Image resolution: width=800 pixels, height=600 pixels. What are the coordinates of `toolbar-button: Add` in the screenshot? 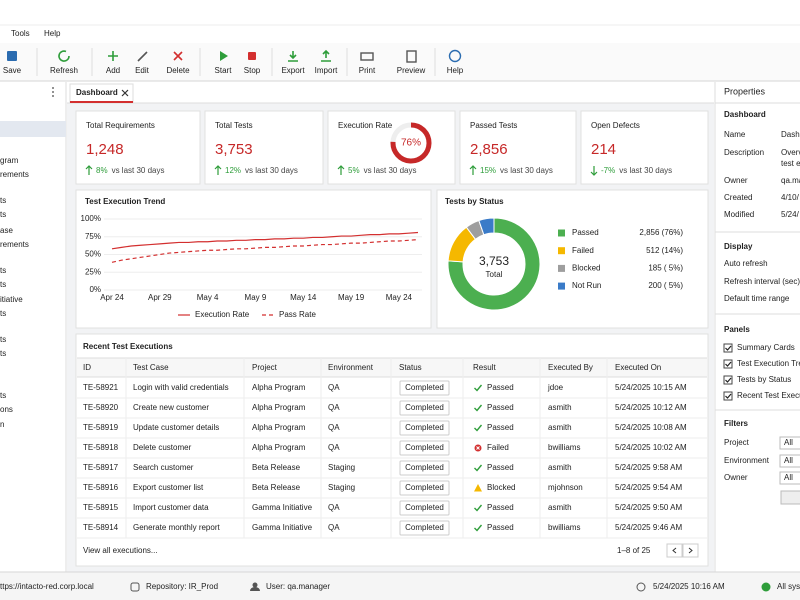 It's located at (113, 70).